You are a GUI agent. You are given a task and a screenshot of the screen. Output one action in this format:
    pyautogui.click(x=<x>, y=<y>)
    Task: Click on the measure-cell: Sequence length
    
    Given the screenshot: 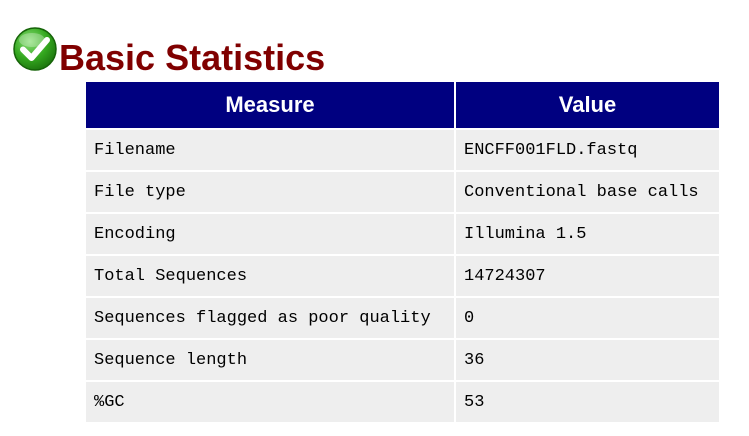 What is the action you would take?
    pyautogui.click(x=270, y=360)
    